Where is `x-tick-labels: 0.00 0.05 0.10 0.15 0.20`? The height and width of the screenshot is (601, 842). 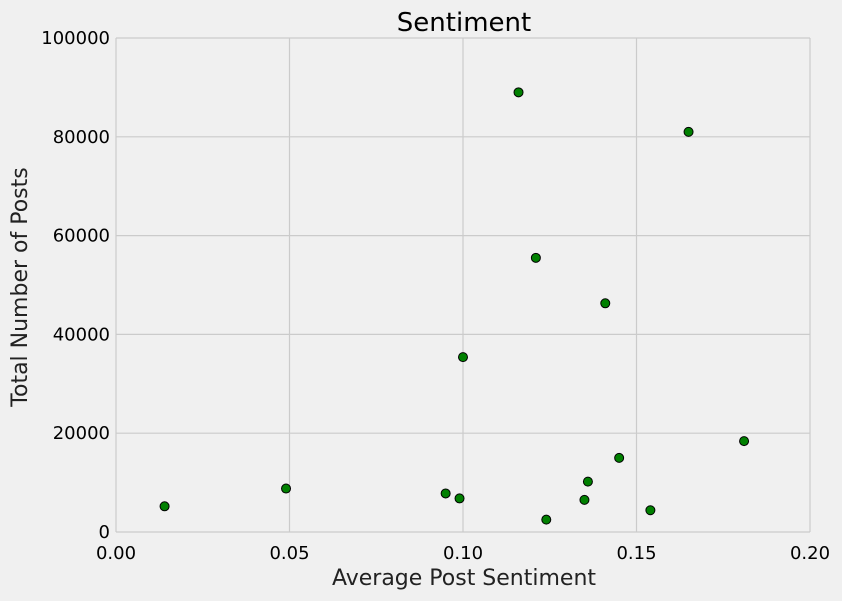
x-tick-labels: 0.00 0.05 0.10 0.15 0.20 is located at coordinates (463, 553).